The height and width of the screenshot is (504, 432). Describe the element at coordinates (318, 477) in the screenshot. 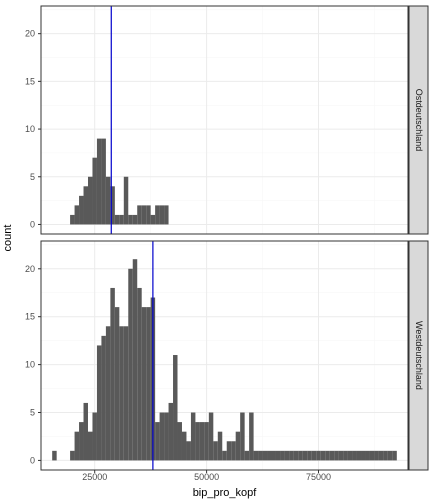

I see `x-tick-label: 75000` at that location.